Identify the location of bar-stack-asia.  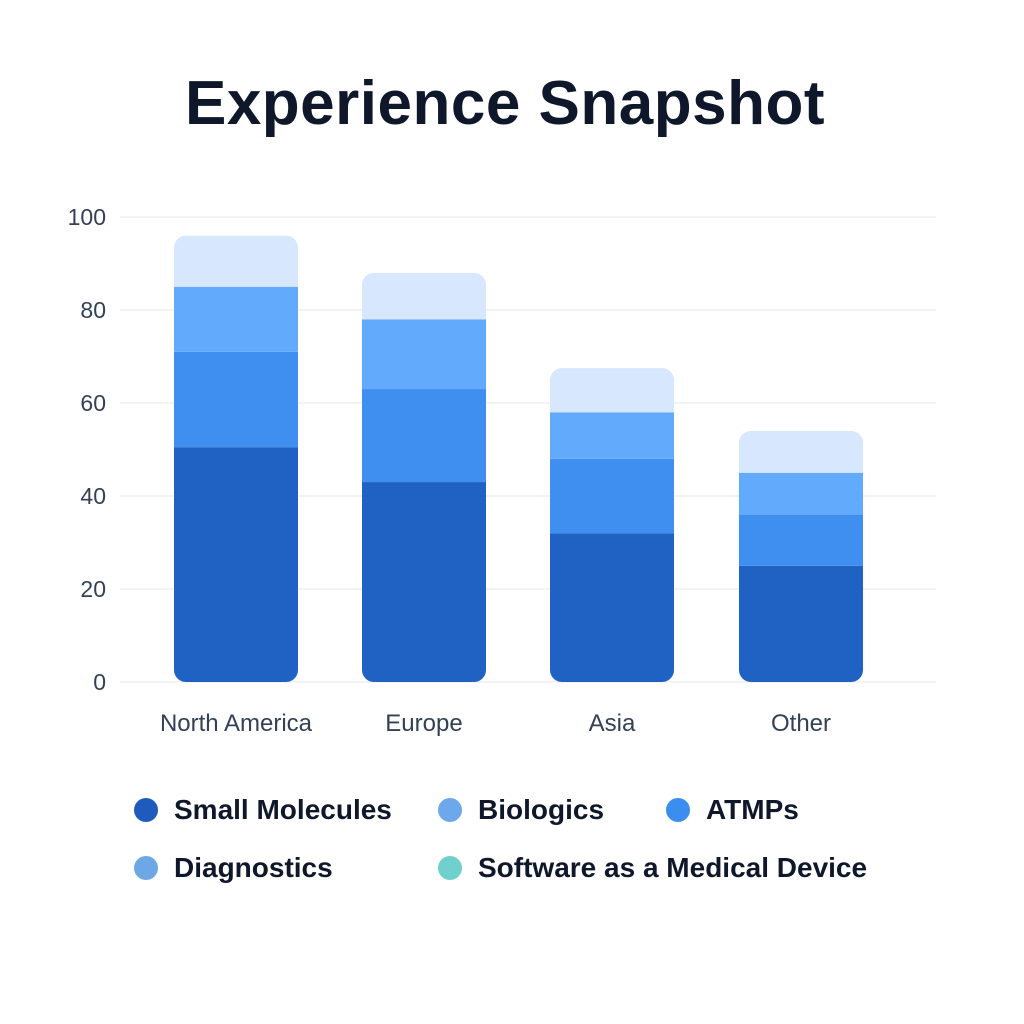
(612, 525).